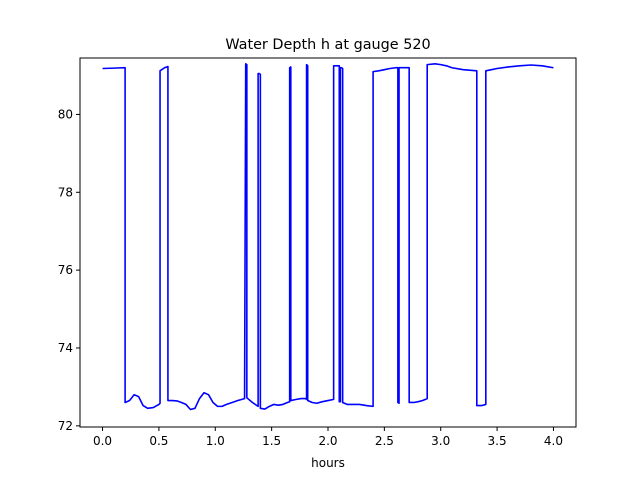 This screenshot has height=480, width=640. Describe the element at coordinates (327, 441) in the screenshot. I see `x-tick-label: 2.0` at that location.